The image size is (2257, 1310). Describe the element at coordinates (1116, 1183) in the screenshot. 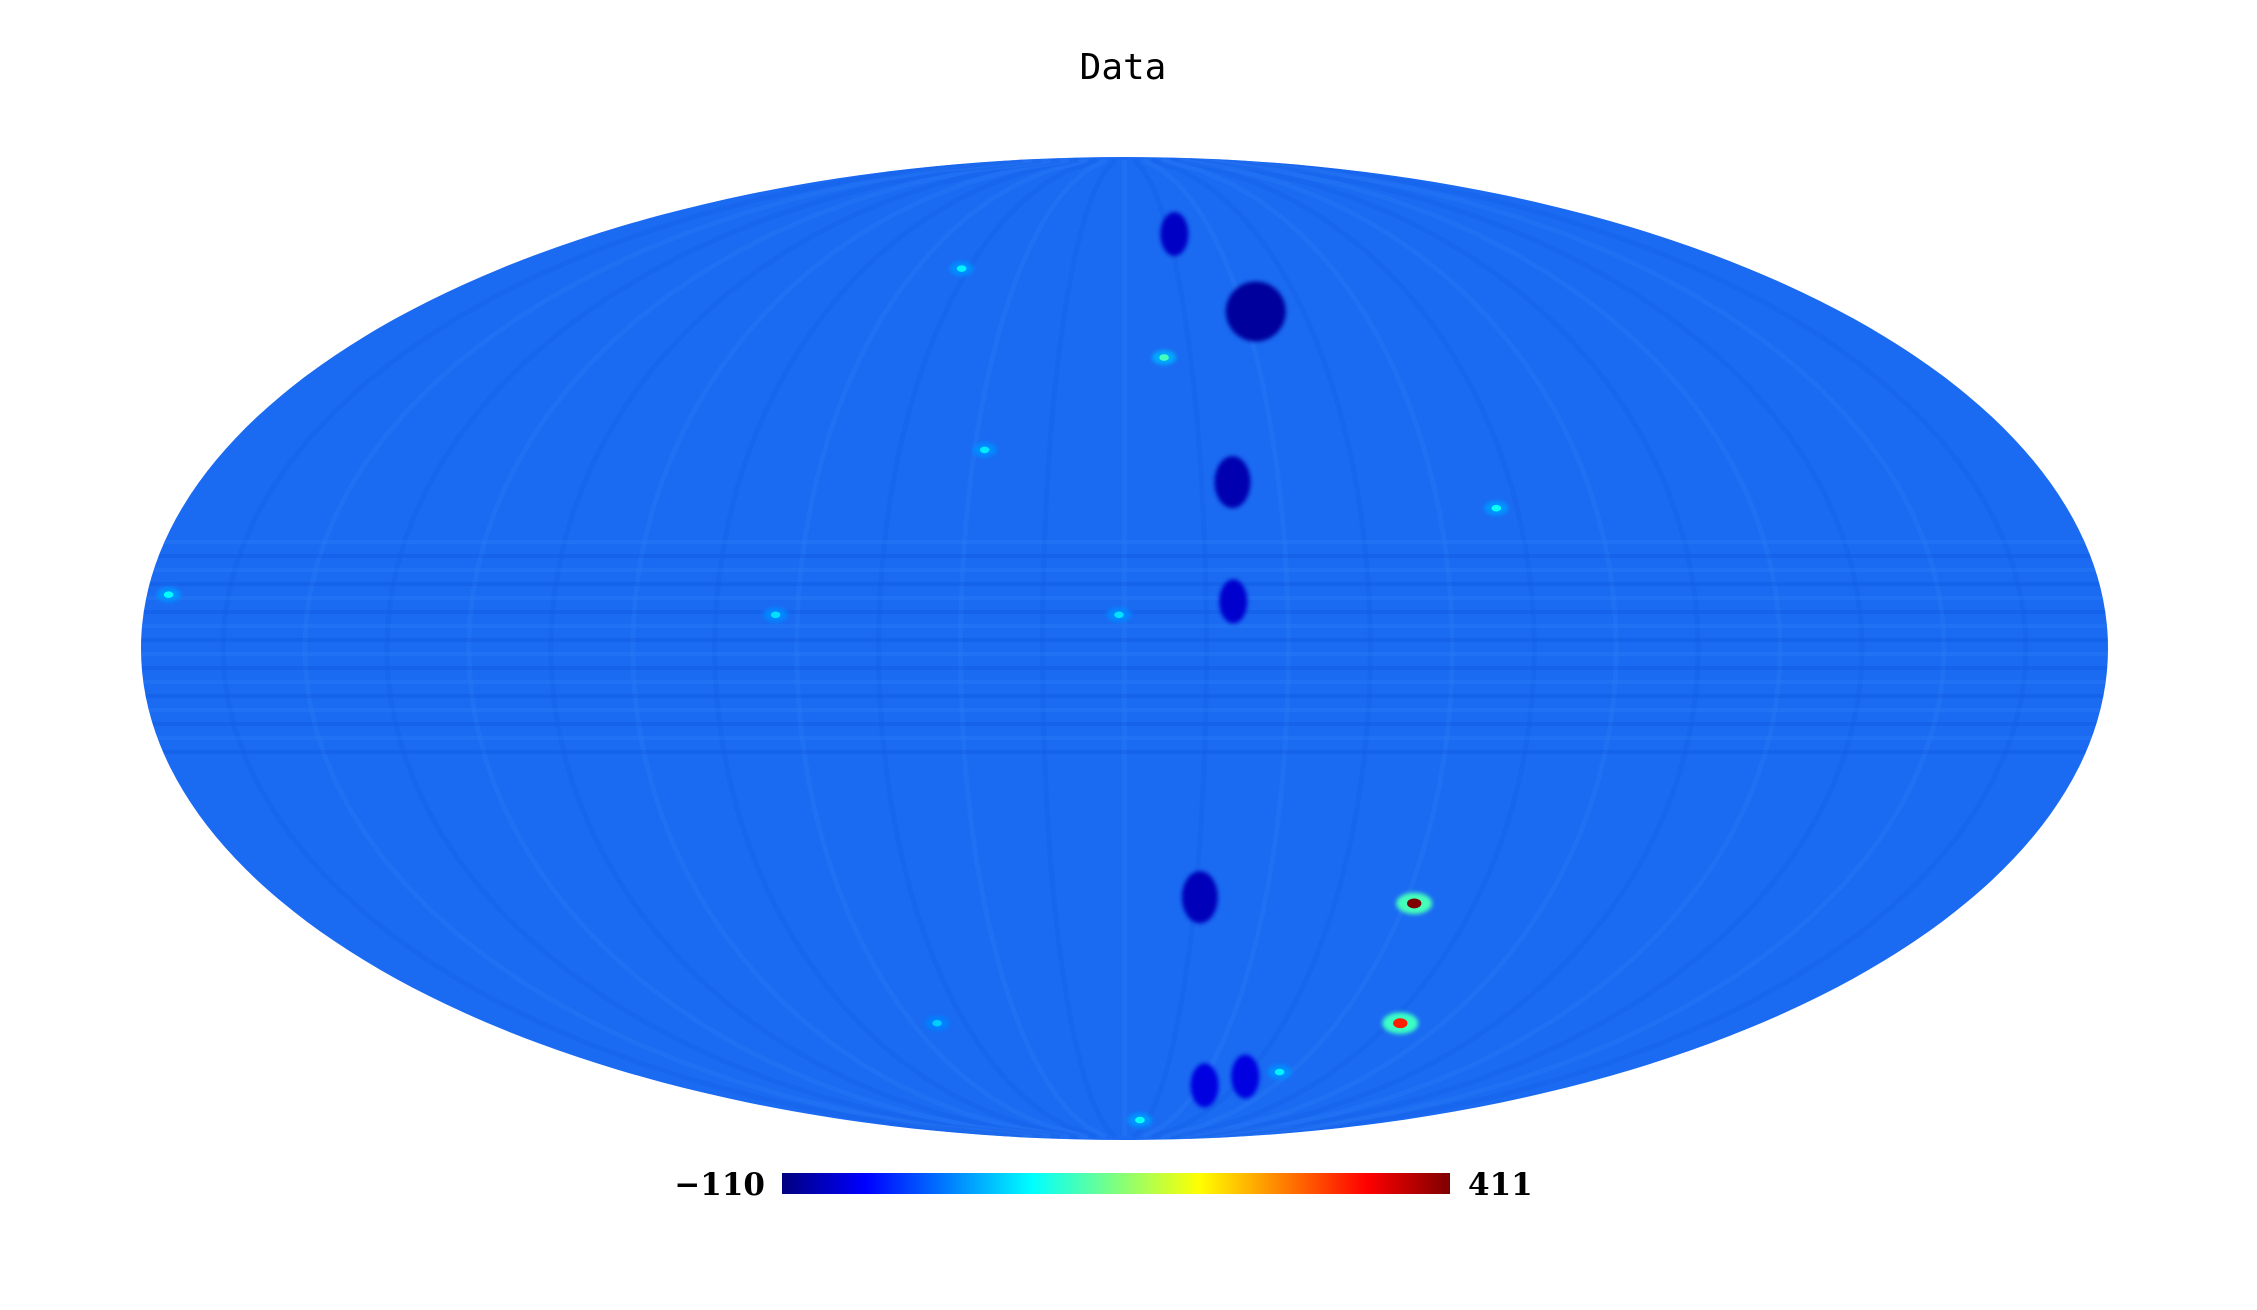

I see `colorbar-gradient-bar` at that location.